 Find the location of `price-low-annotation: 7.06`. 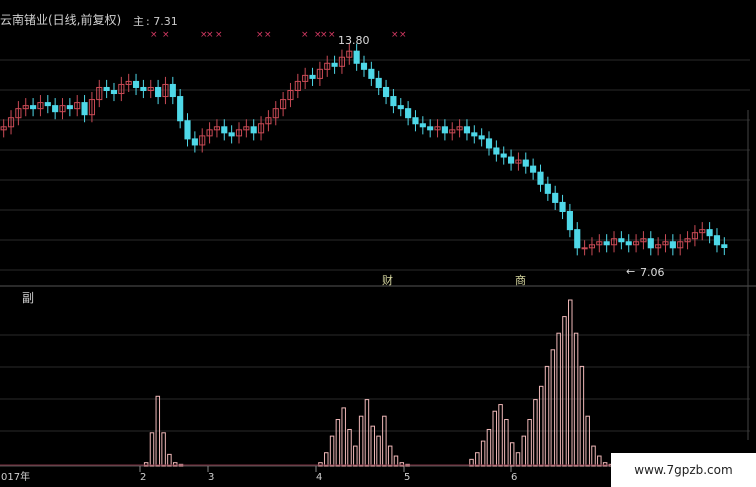

price-low-annotation: 7.06 is located at coordinates (652, 272).